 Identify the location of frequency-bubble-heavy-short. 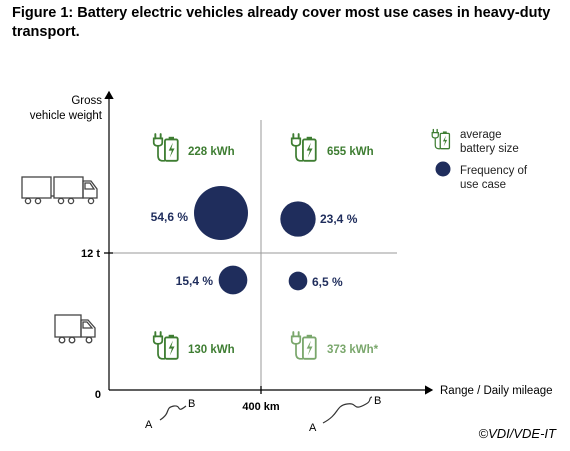
(221, 213).